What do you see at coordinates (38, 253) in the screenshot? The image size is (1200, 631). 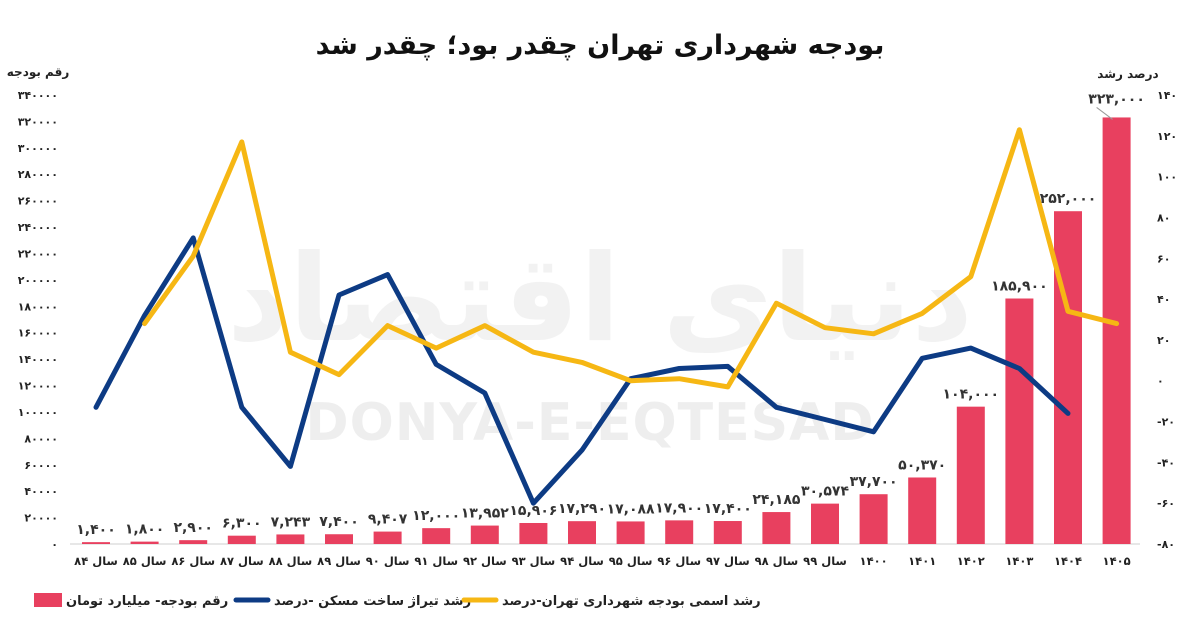 I see `left-tick-label: ۲۲۰۰۰۰` at bounding box center [38, 253].